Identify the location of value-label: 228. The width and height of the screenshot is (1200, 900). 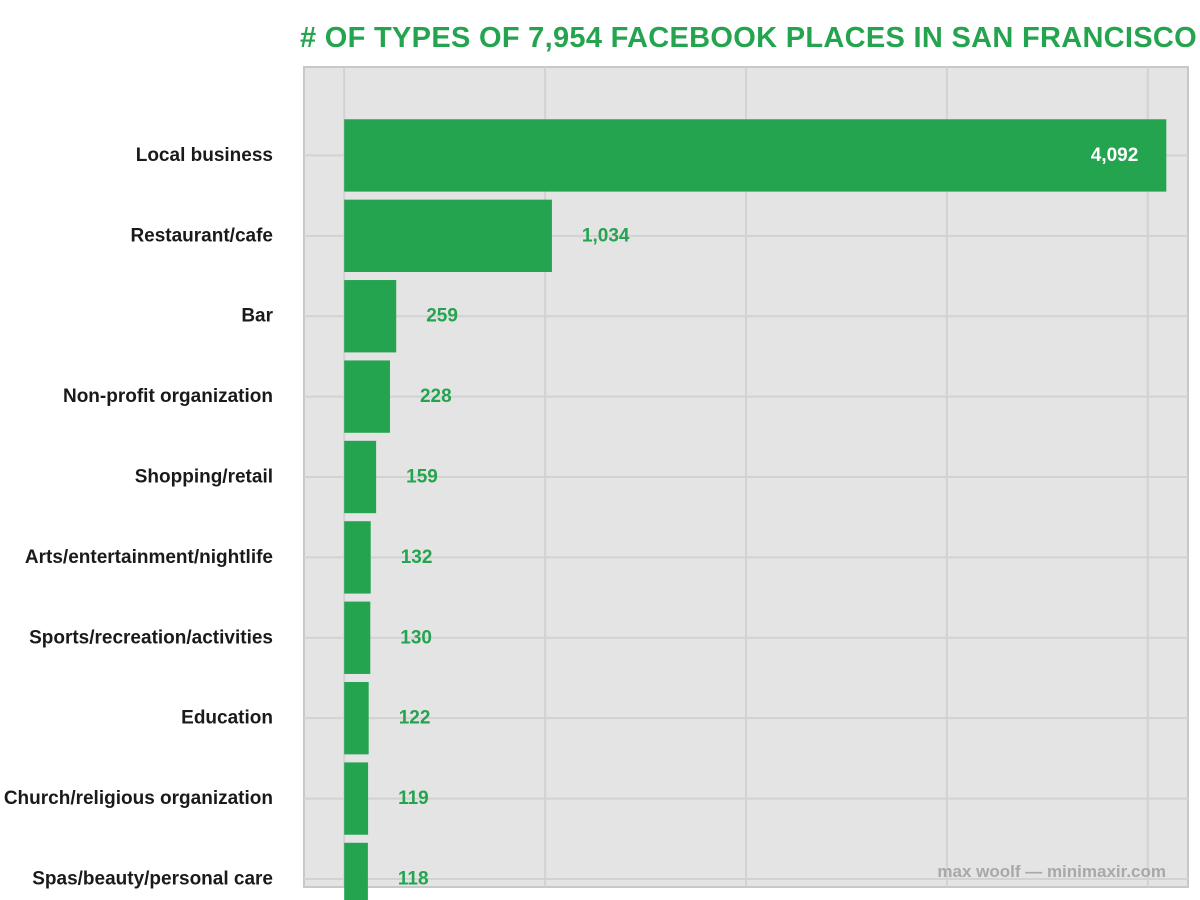
(436, 396).